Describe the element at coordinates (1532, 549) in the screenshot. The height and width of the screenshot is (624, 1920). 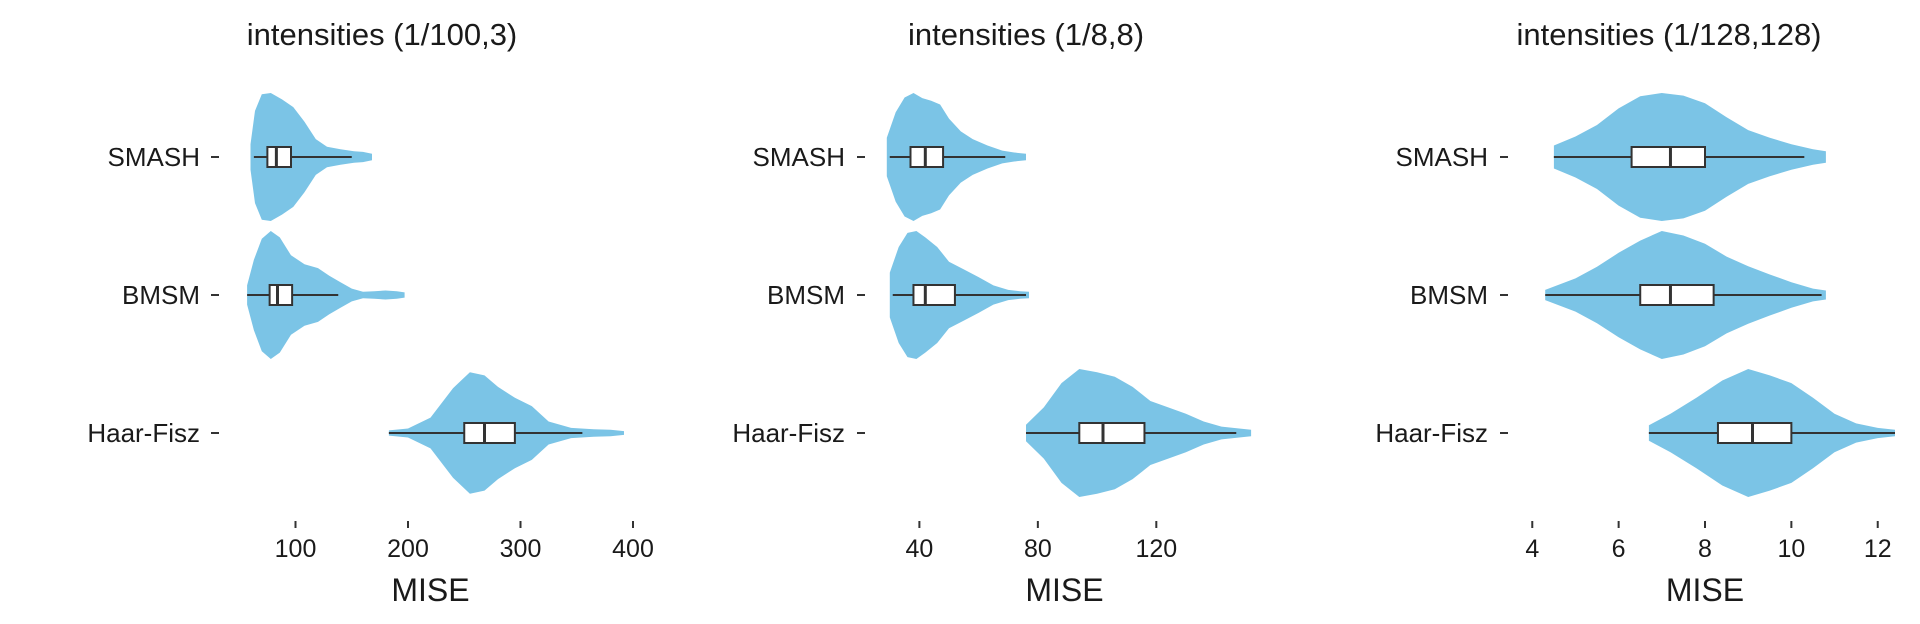
I see `x-tick-label: 4` at that location.